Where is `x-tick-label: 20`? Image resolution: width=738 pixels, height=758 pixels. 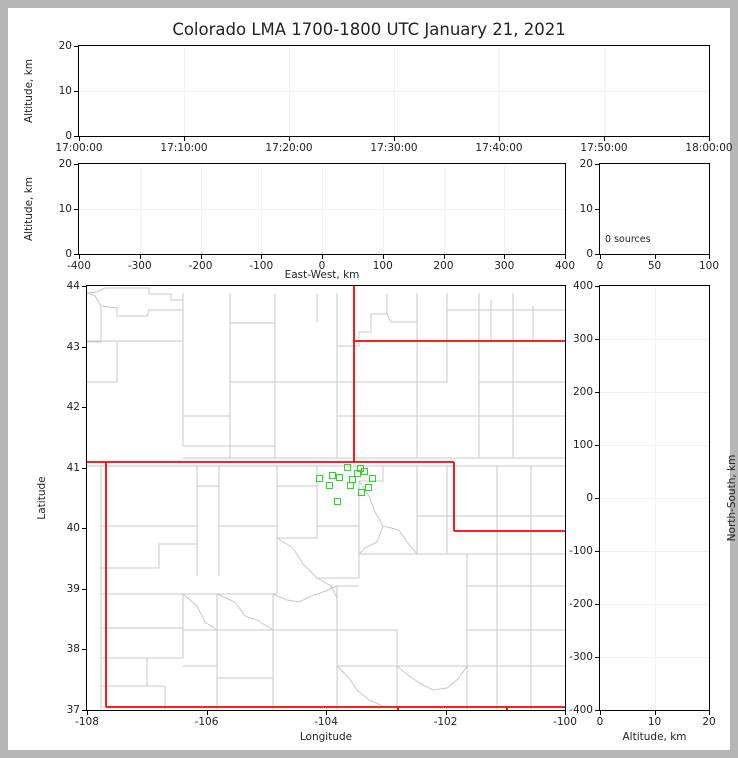 x-tick-label: 20 is located at coordinates (709, 722).